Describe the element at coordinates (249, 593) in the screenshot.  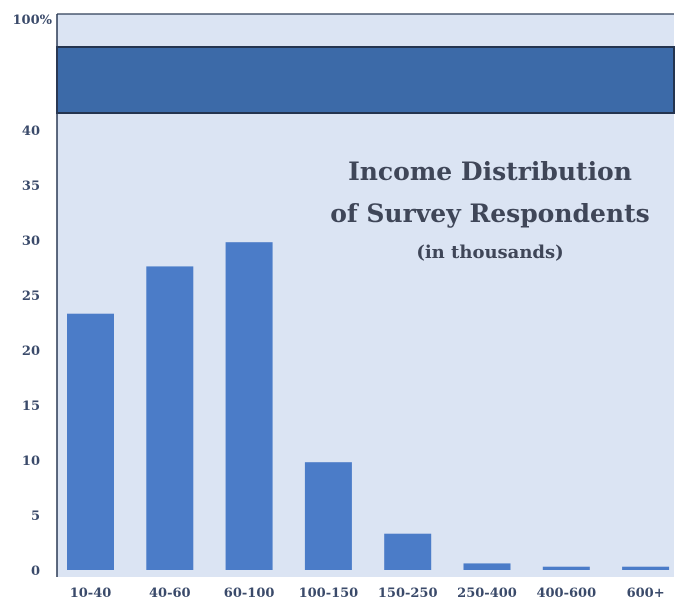
I see `x-tick-label: 60-100` at that location.